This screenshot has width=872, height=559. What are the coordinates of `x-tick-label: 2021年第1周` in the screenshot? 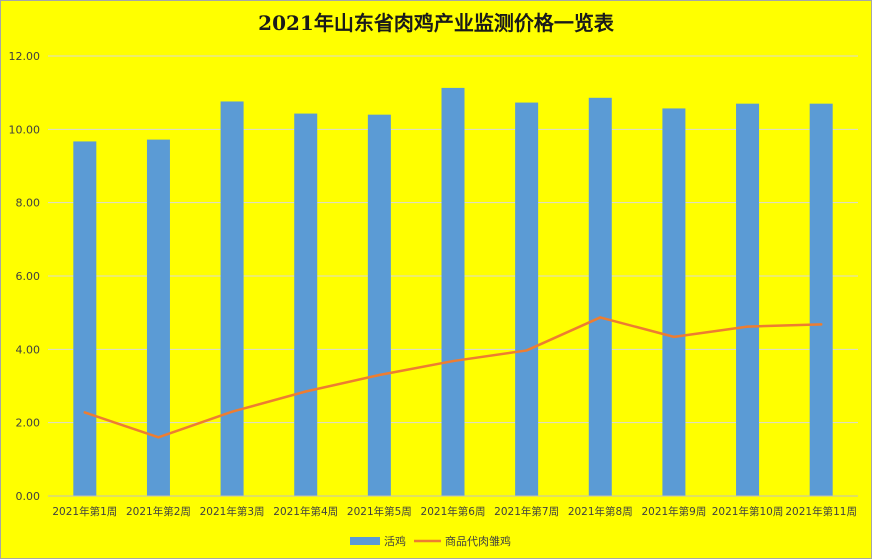 It's located at (84, 511).